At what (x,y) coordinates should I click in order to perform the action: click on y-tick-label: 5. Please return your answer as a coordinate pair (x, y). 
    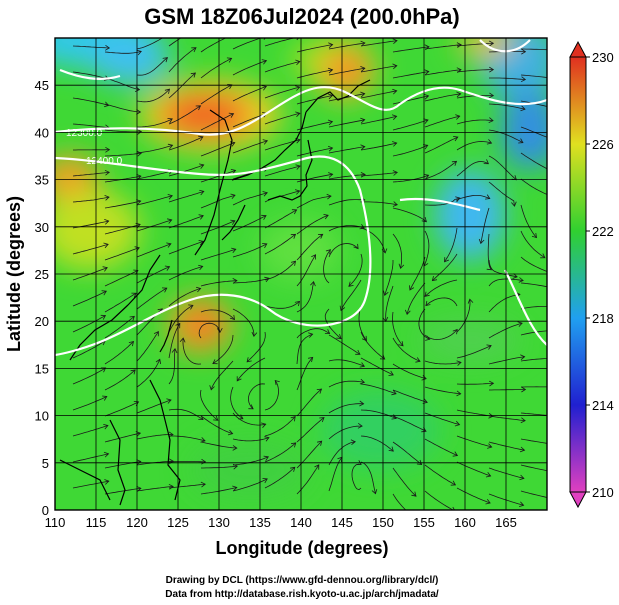
    Looking at the image, I should click on (45, 463).